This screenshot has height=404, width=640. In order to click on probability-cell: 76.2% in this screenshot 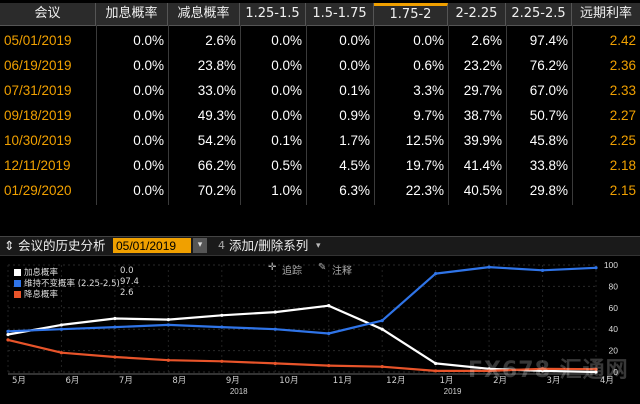, I will do `click(548, 65)`.